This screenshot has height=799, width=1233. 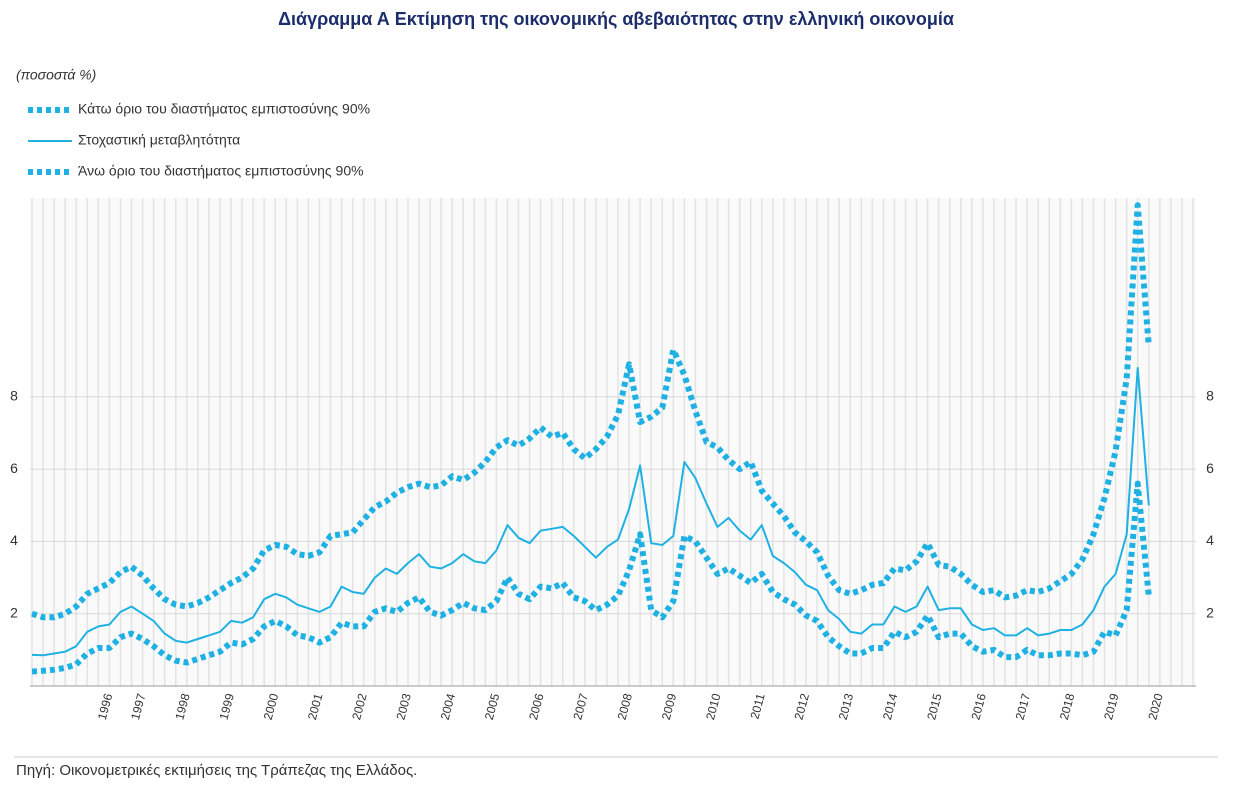 I want to click on x-tick-label: 2009, so click(x=669, y=707).